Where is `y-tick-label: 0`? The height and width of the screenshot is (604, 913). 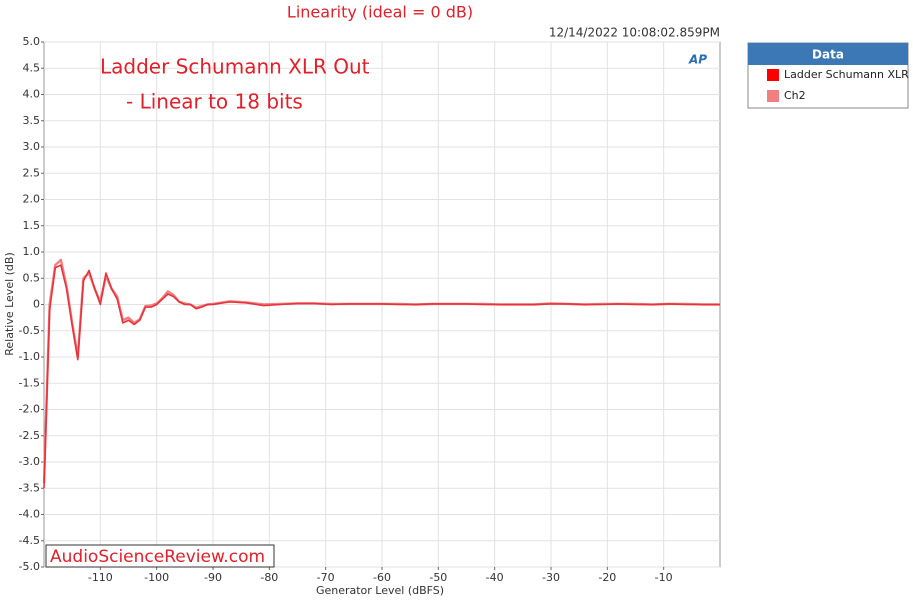
y-tick-label: 0 is located at coordinates (36, 304).